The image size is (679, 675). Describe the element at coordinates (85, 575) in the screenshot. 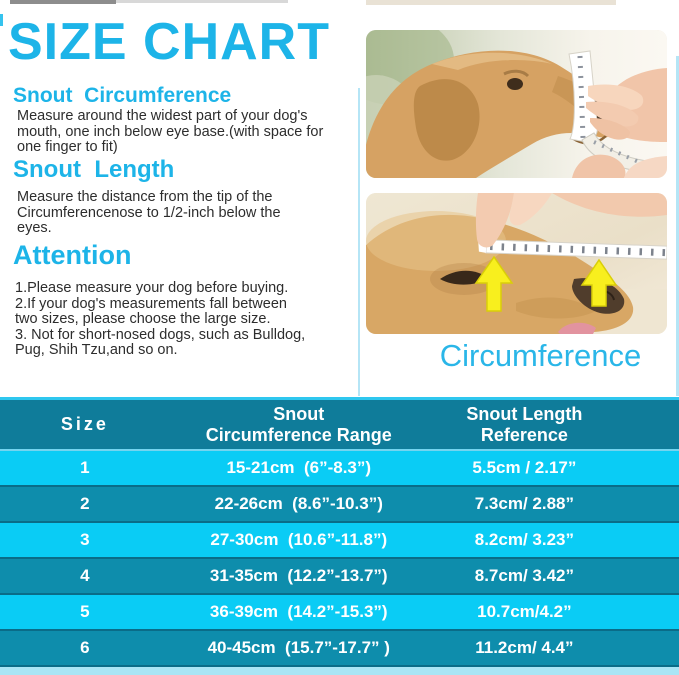

I see `size-cell: 4` at that location.